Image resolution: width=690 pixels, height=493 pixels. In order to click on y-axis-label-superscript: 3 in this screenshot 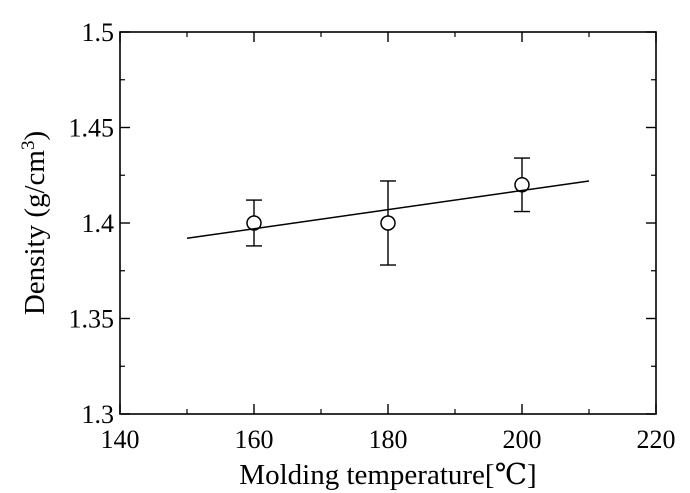, I will do `click(28, 146)`.